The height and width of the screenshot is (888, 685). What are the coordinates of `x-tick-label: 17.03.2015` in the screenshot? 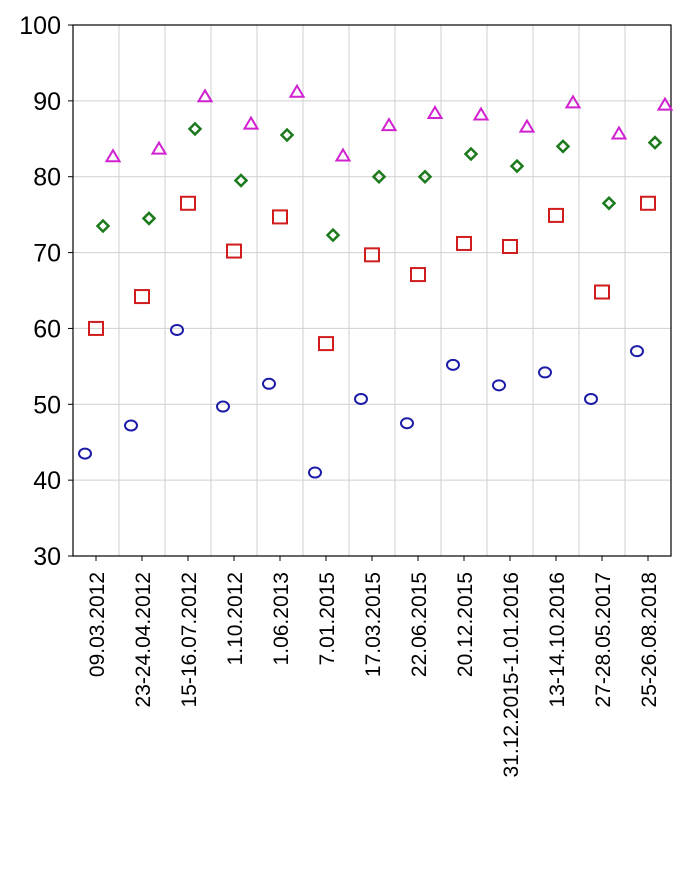 It's located at (373, 624).